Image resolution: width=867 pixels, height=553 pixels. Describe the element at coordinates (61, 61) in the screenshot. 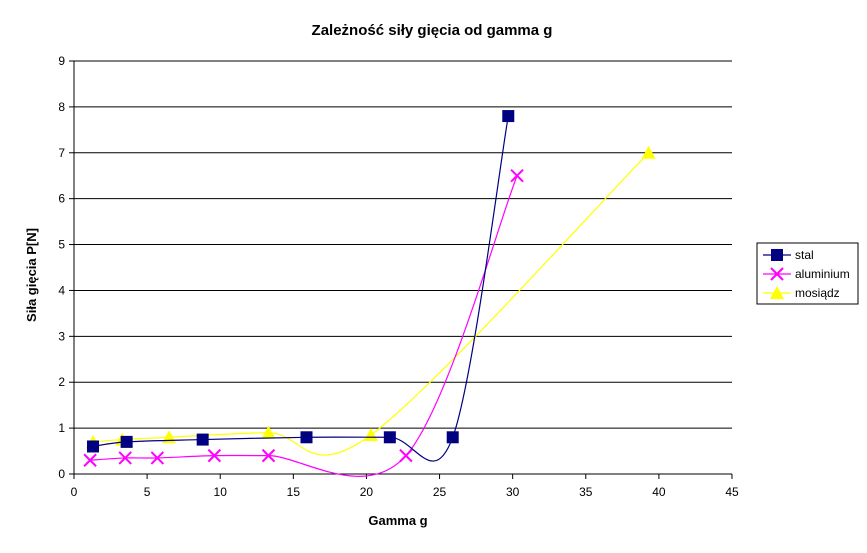

I see `y-tick-label: 9` at that location.